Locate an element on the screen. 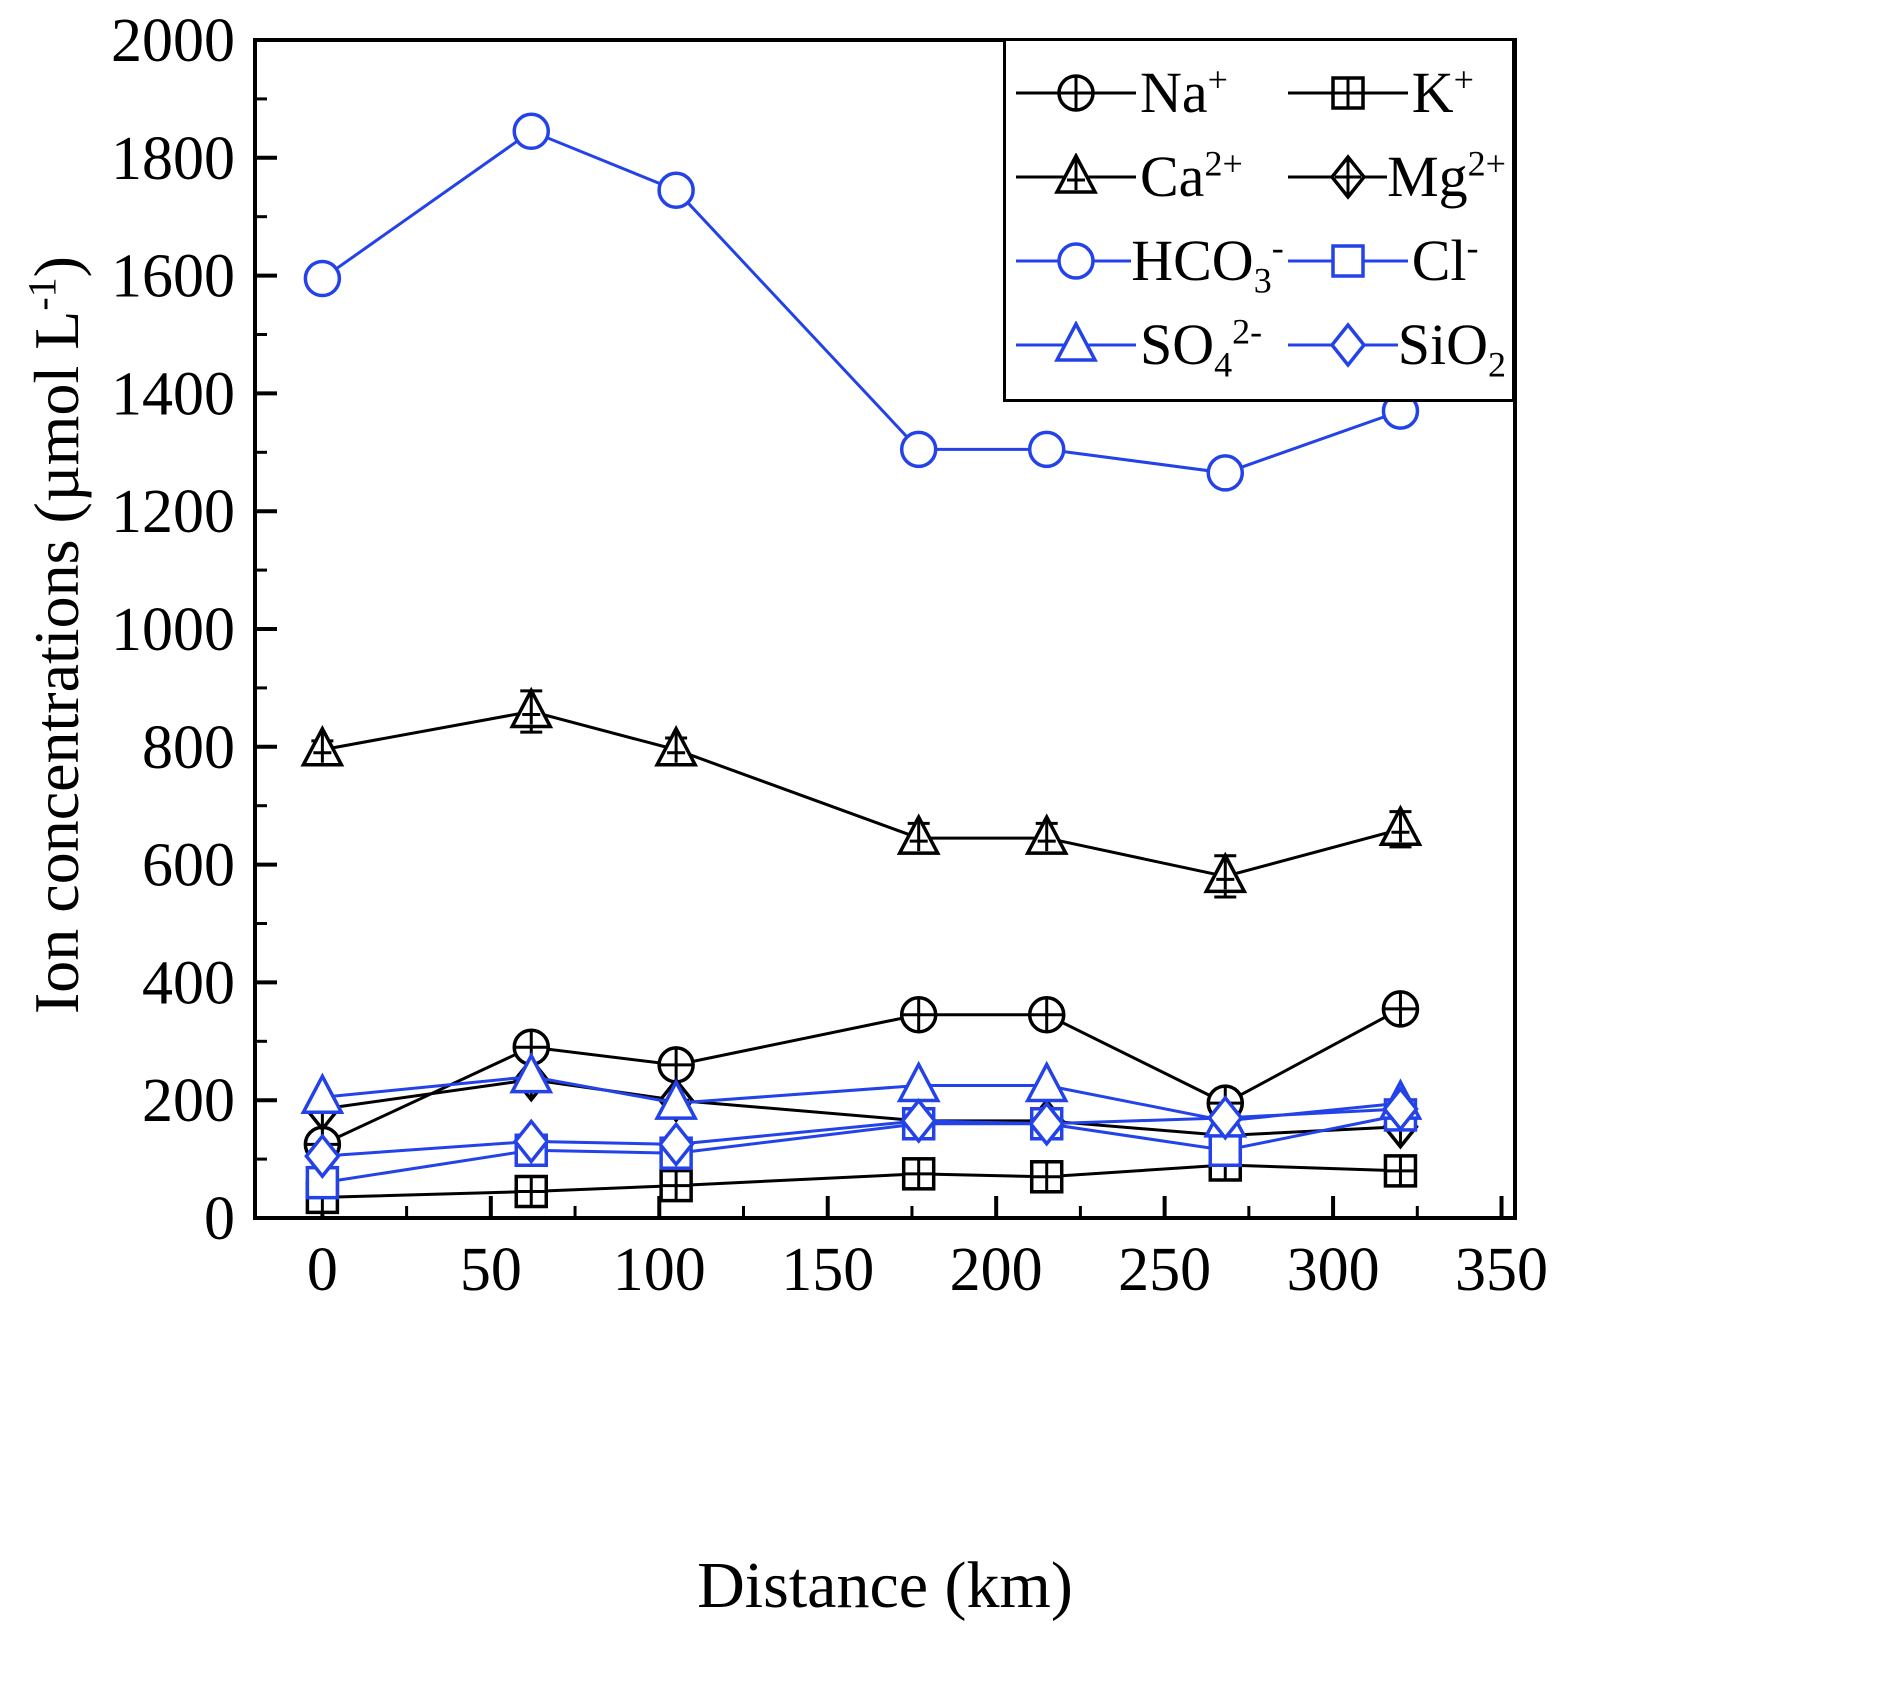  legend-key-diamond-plus is located at coordinates (1337, 177).